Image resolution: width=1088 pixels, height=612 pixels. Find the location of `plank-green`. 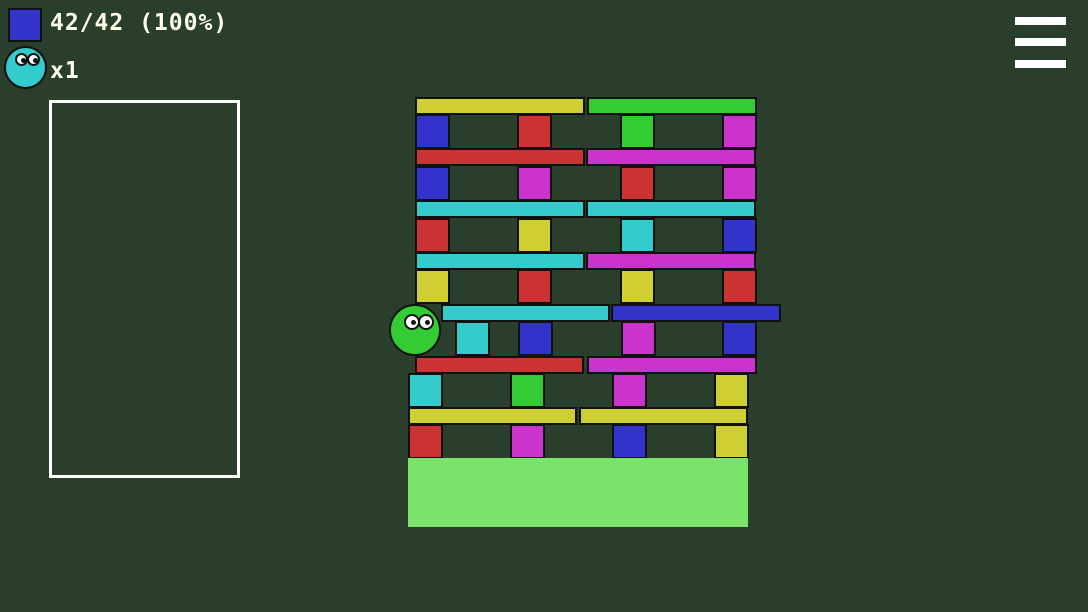

plank-green is located at coordinates (672, 106).